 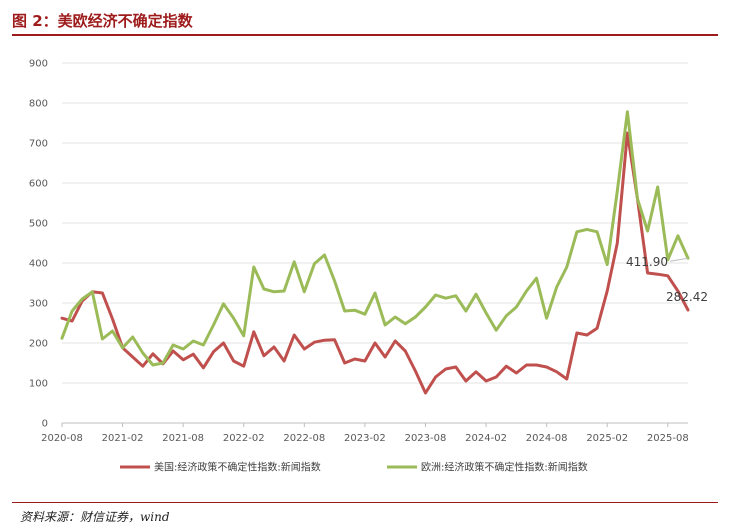 What do you see at coordinates (95, 517) in the screenshot?
I see `source-note: 资料来源：财信证券，wind` at bounding box center [95, 517].